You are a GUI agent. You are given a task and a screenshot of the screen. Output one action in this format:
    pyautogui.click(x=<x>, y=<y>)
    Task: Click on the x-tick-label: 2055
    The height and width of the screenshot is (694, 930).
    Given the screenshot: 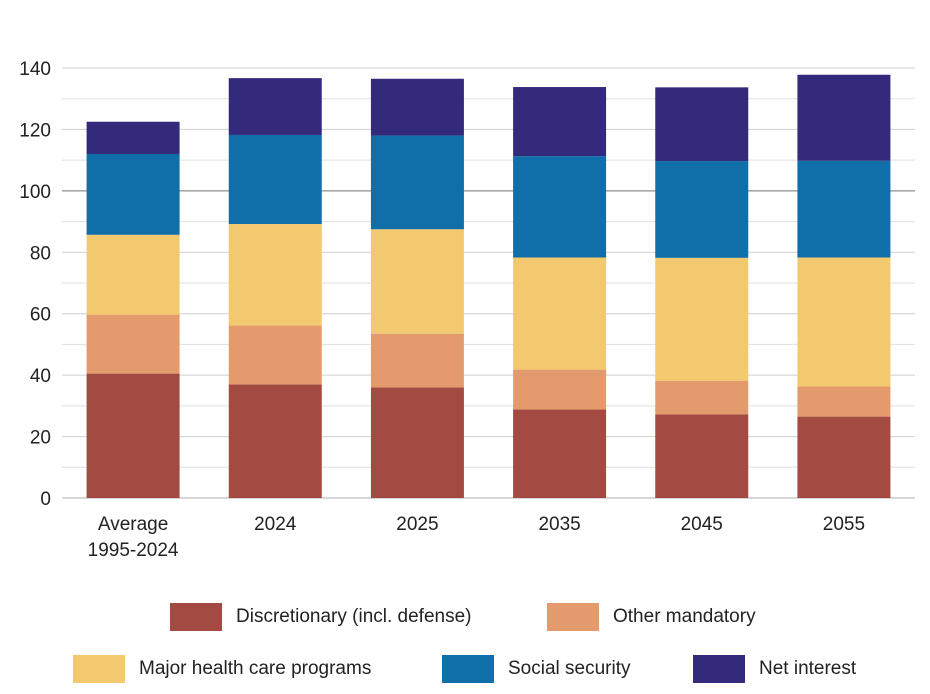 What is the action you would take?
    pyautogui.click(x=844, y=524)
    